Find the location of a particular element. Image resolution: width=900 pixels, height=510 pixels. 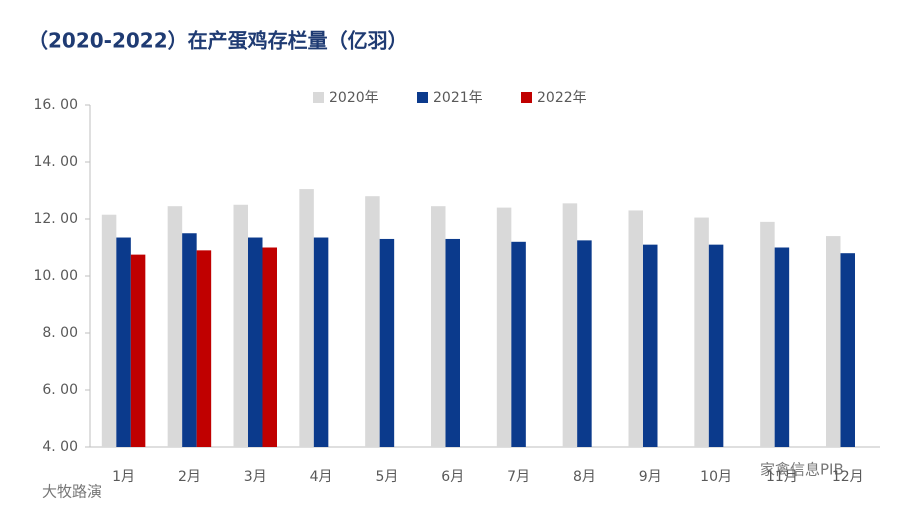

x-tick-label: 11月 is located at coordinates (782, 477).